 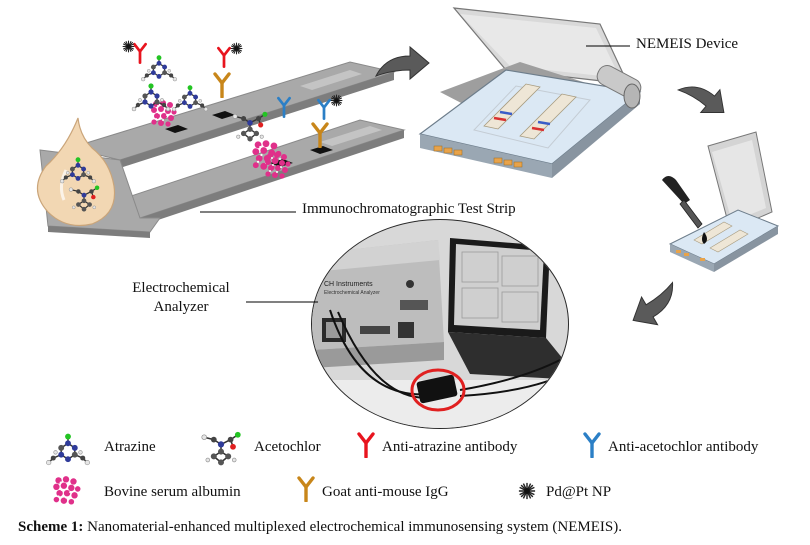 What do you see at coordinates (67, 490) in the screenshot?
I see `bsa-protein-icon` at bounding box center [67, 490].